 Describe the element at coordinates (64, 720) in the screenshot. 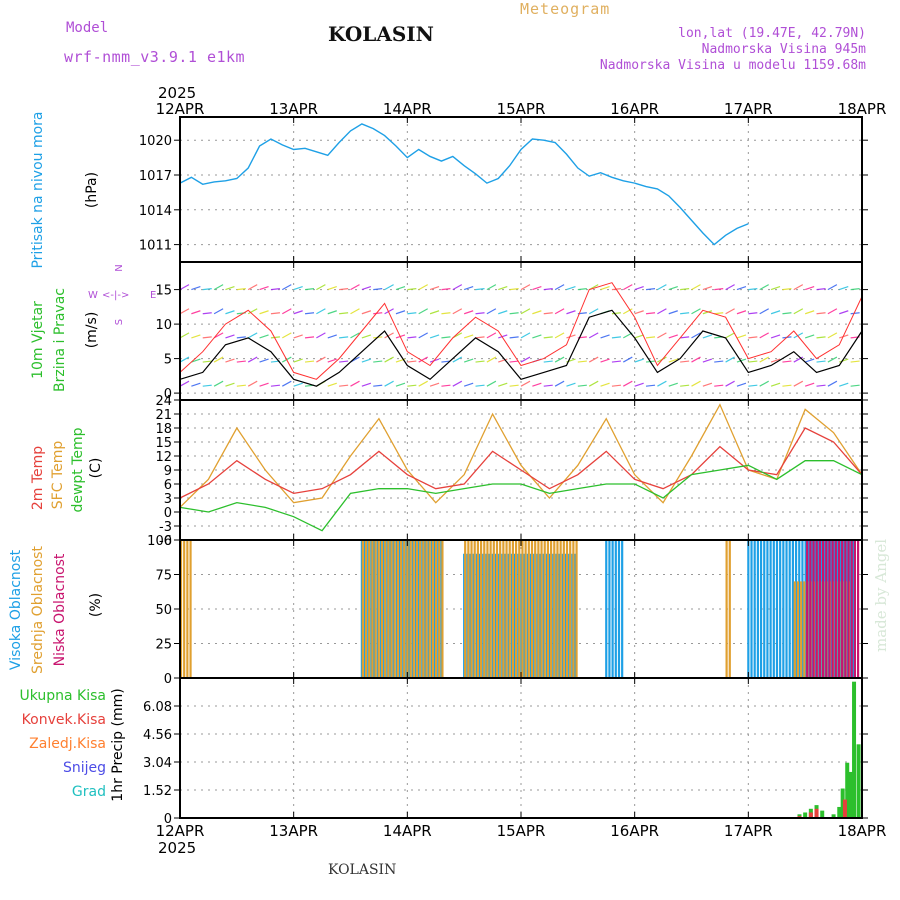

I see `precip-legend-item: Konvek.Kisa` at that location.